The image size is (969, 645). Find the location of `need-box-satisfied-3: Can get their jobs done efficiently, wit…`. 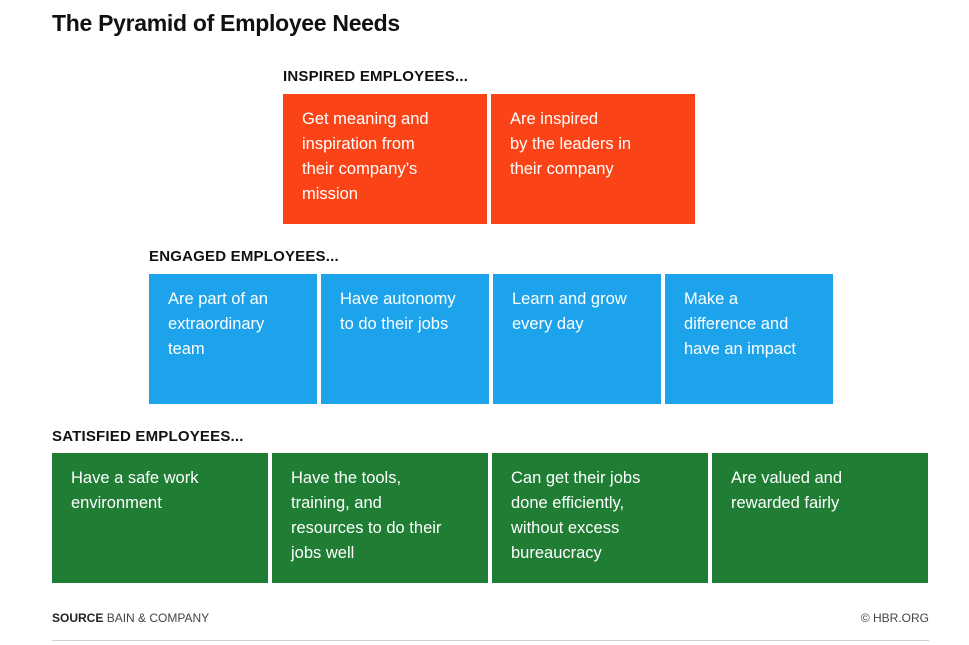

need-box-satisfied-3: Can get their jobs done efficiently, wit… is located at coordinates (600, 518).